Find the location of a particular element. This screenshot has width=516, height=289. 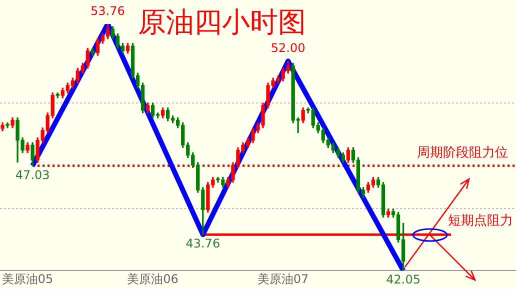

data-label: 47.03 is located at coordinates (32, 175).